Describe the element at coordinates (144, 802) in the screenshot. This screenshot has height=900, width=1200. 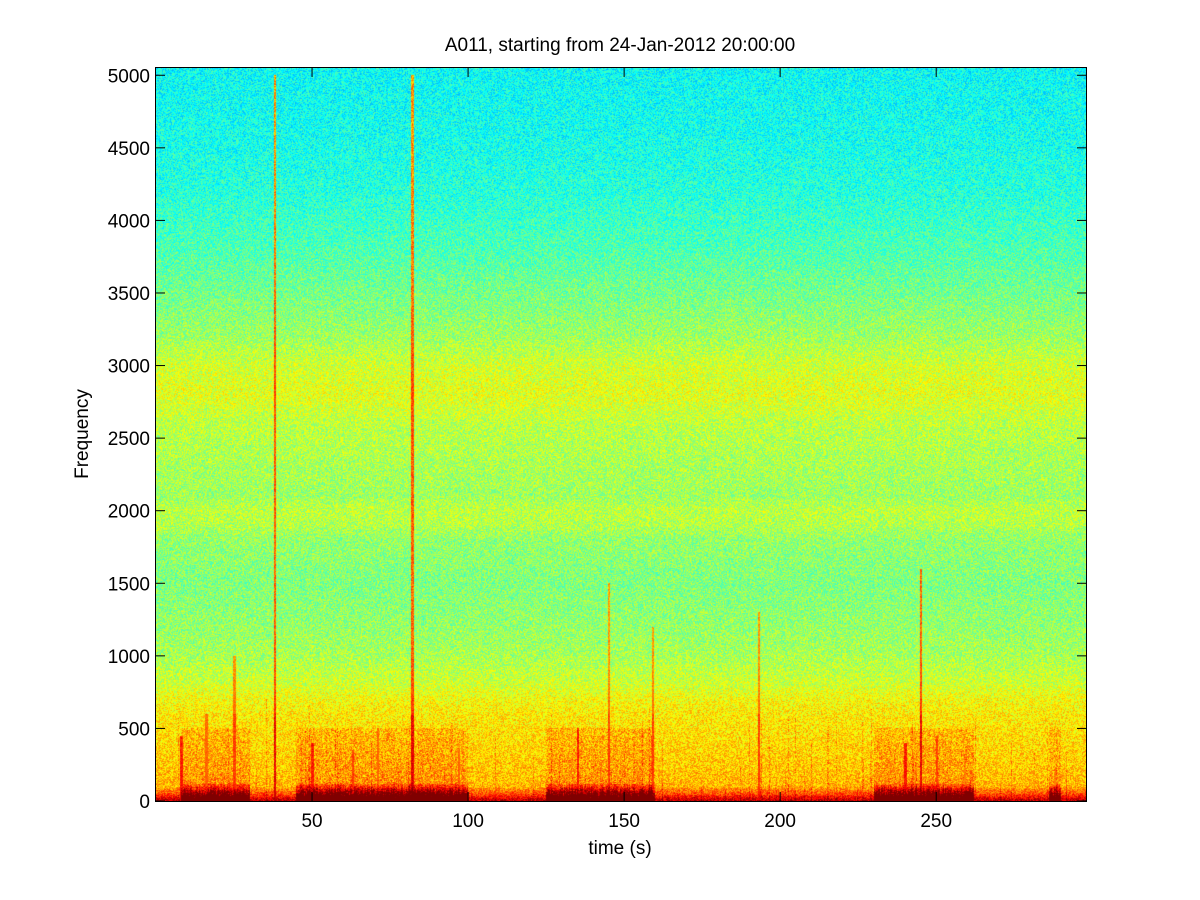
I see `y-tick-label: 0` at that location.